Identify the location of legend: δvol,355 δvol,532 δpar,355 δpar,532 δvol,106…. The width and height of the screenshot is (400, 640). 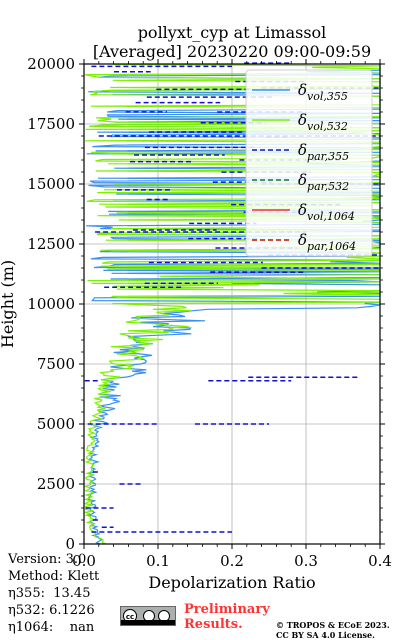
(309, 163).